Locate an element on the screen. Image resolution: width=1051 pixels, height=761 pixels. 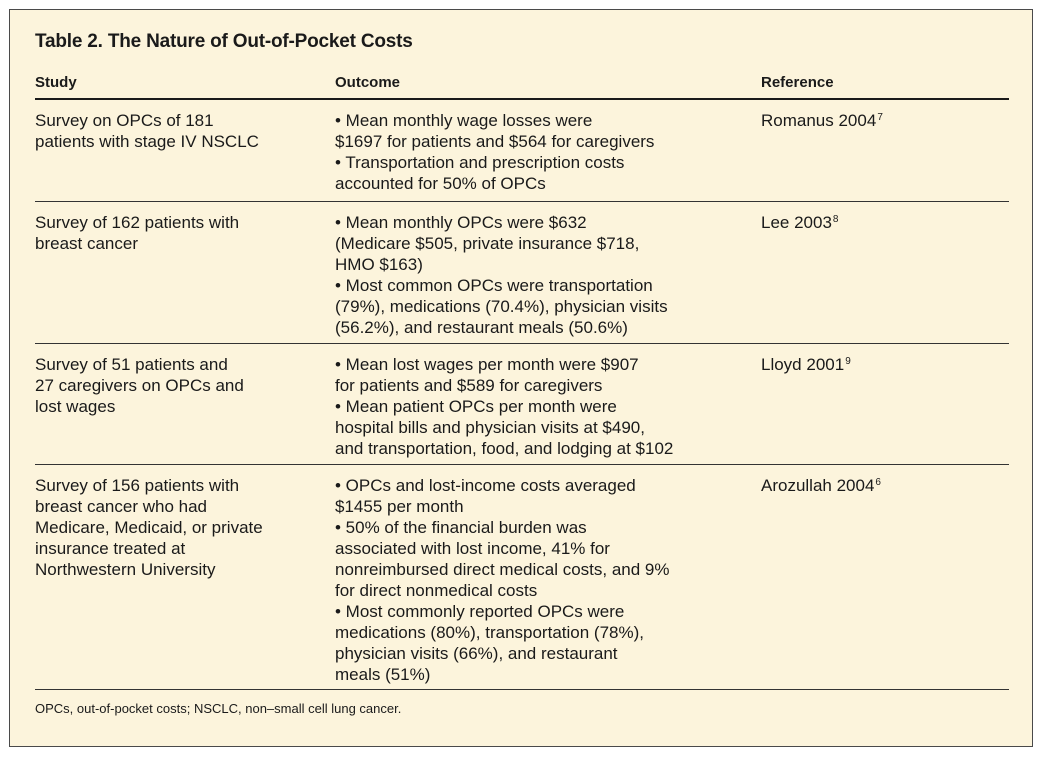
study-line: Medicare, Medicaid, or private is located at coordinates (149, 527).